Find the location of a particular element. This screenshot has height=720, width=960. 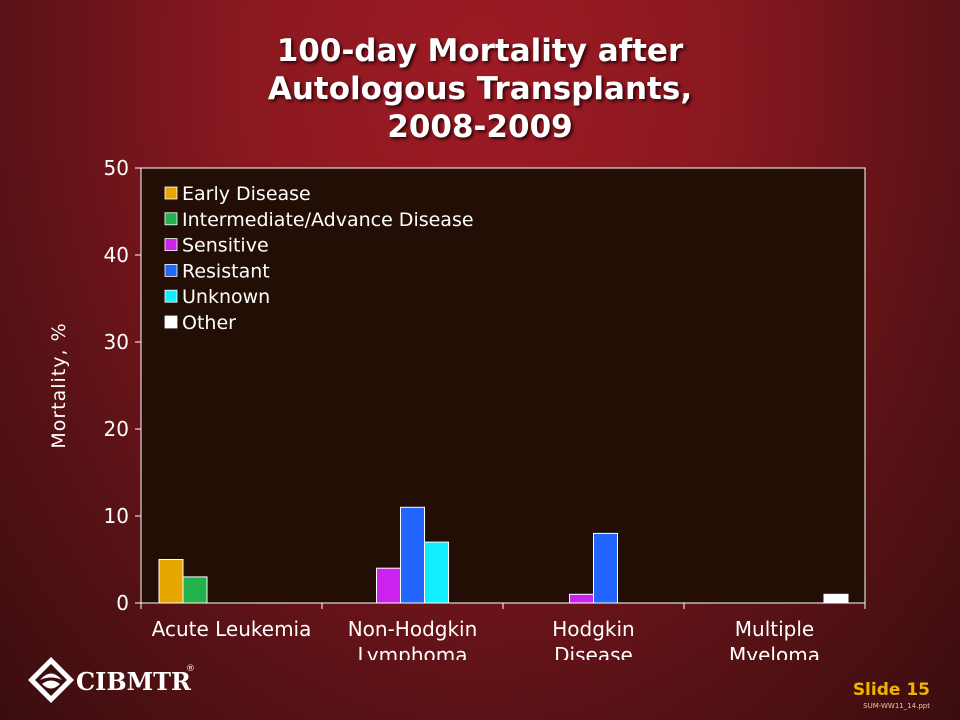

title-line-1: 100-day Mortality after is located at coordinates (480, 51).